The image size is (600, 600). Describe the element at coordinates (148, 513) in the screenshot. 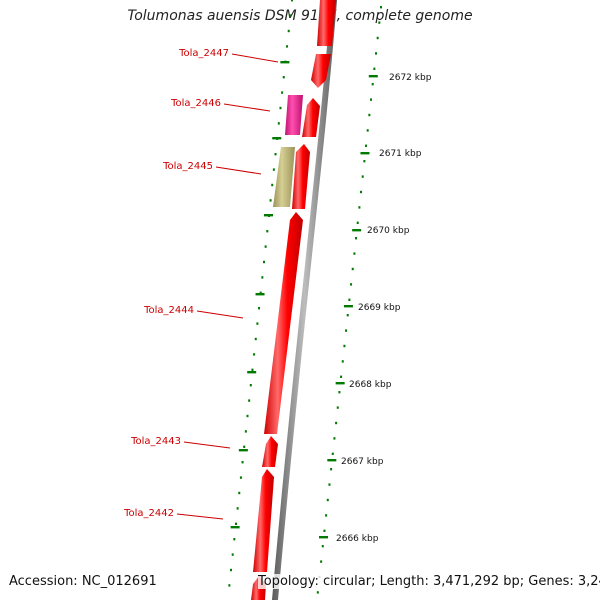

I see `gene-label: Tola_2442` at that location.